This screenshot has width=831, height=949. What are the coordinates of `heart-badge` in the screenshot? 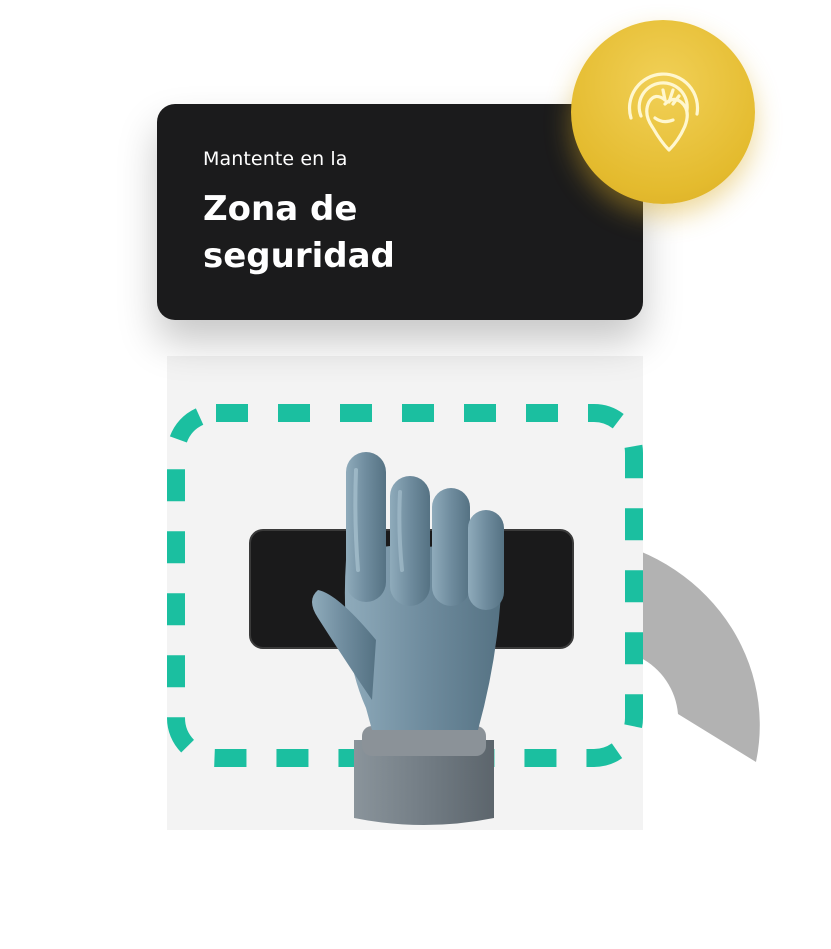 It's located at (663, 112).